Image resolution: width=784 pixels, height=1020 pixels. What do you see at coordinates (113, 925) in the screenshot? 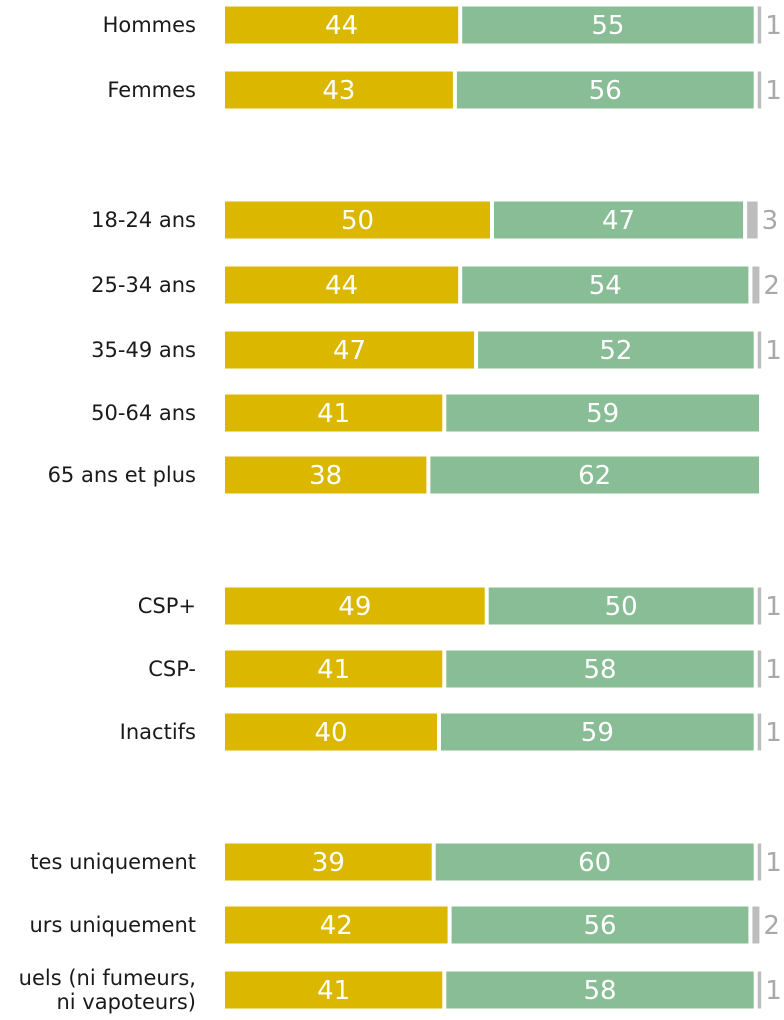
I see `category-label: urs uniquement` at bounding box center [113, 925].